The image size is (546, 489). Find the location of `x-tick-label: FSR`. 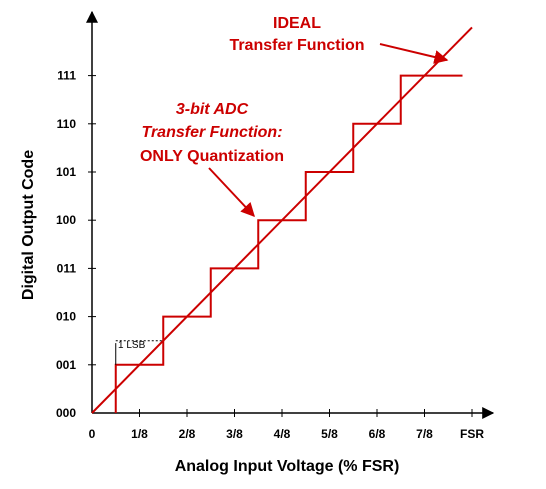

x-tick-label: FSR is located at coordinates (472, 434).